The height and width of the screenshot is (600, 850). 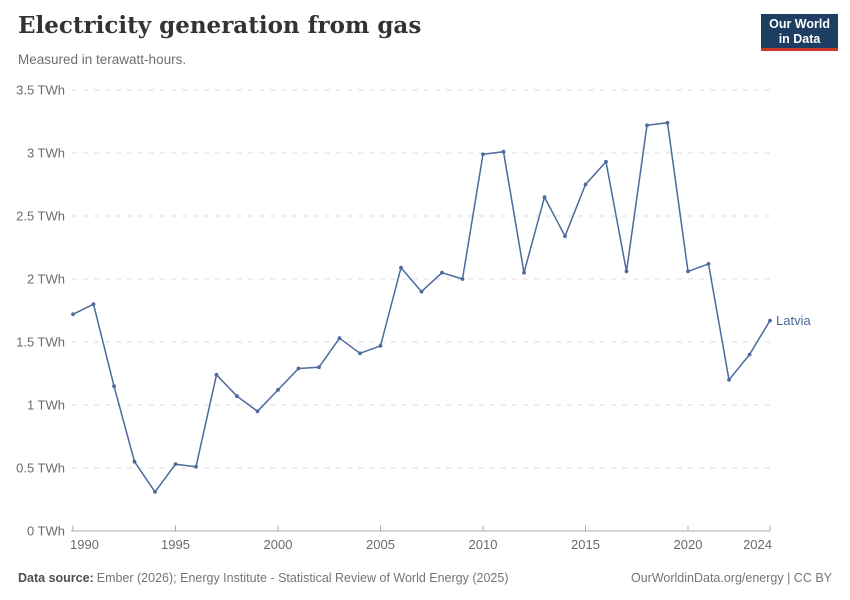 I want to click on owid-logo-line1: Our World, so click(x=799, y=24).